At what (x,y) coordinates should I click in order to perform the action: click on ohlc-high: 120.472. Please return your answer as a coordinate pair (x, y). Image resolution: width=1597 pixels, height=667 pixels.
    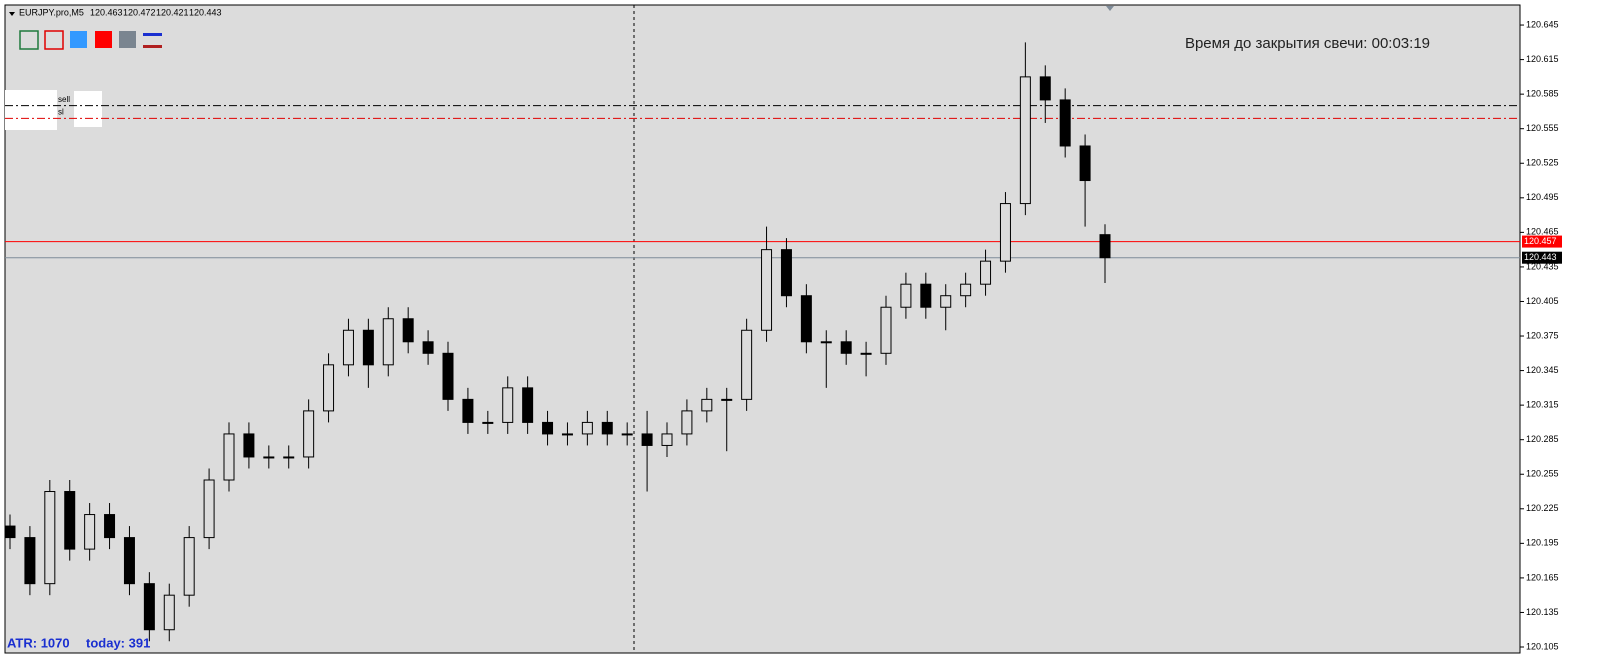
    Looking at the image, I should click on (139, 12).